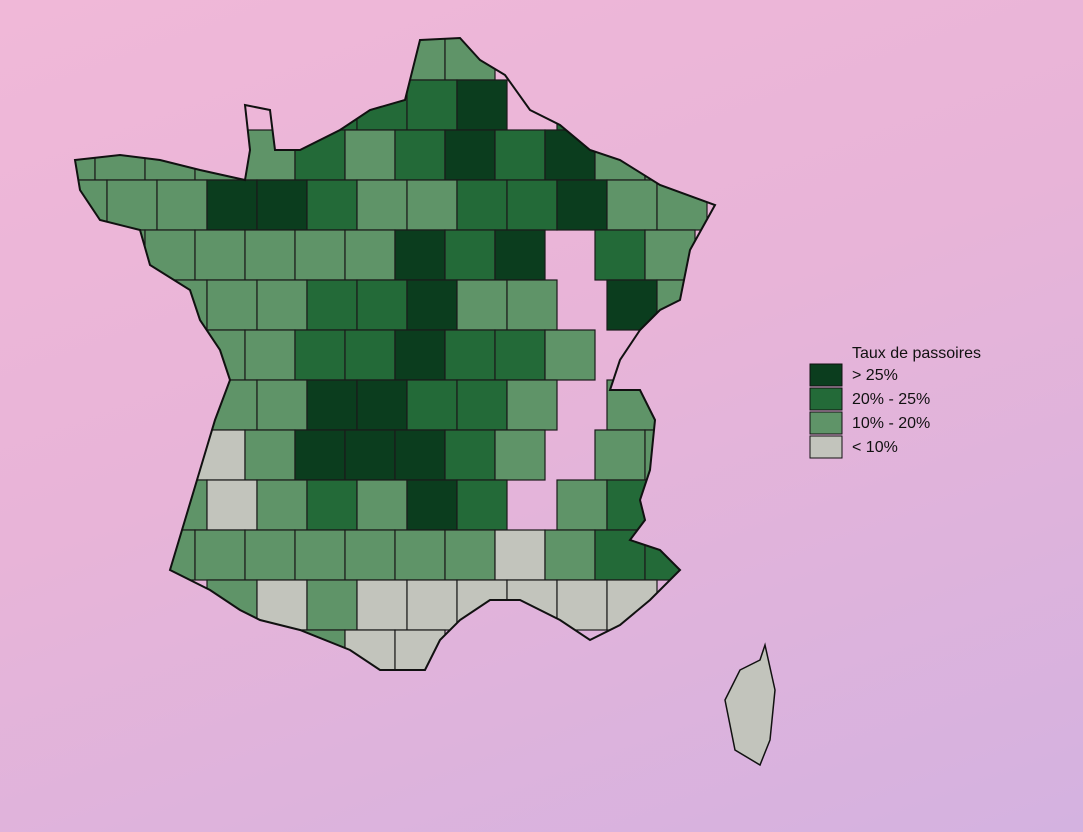 The height and width of the screenshot is (832, 1083). Describe the element at coordinates (891, 423) in the screenshot. I see `legend-label: 10% - 20%` at that location.